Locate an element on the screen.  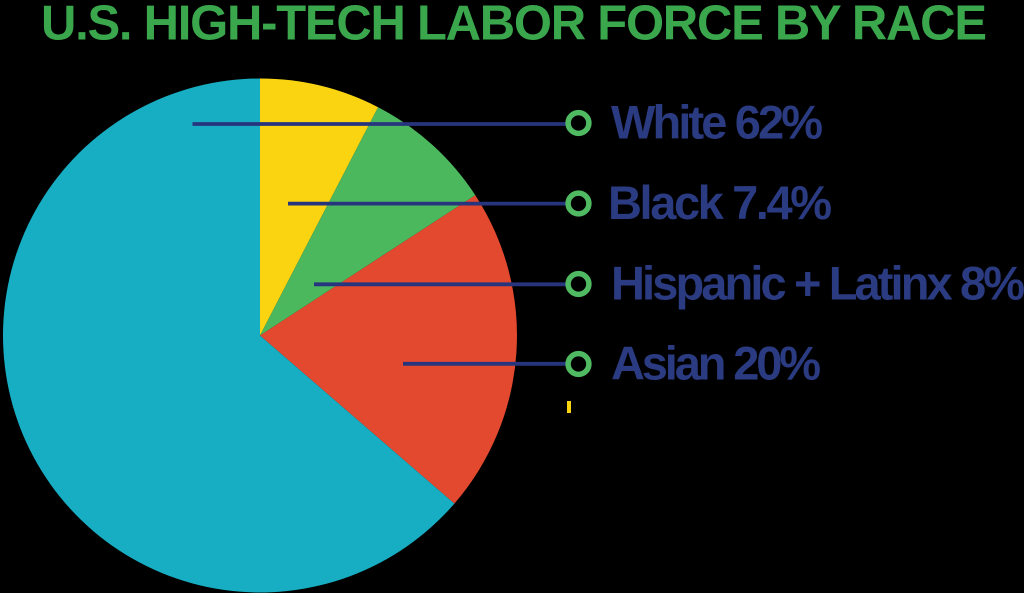
svg-text: Asian 20% is located at coordinates (716, 363).